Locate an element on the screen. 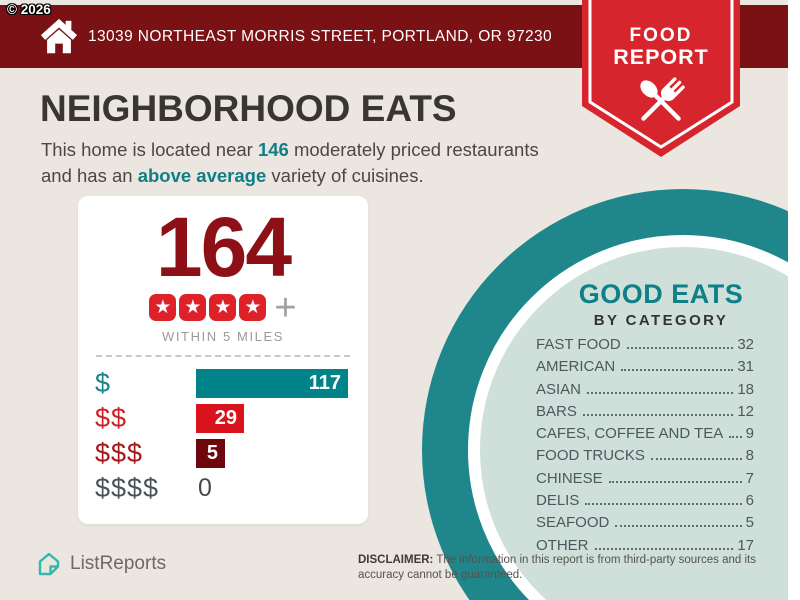 This screenshot has width=800, height=600. category-row: CHINESE 7 is located at coordinates (645, 478).